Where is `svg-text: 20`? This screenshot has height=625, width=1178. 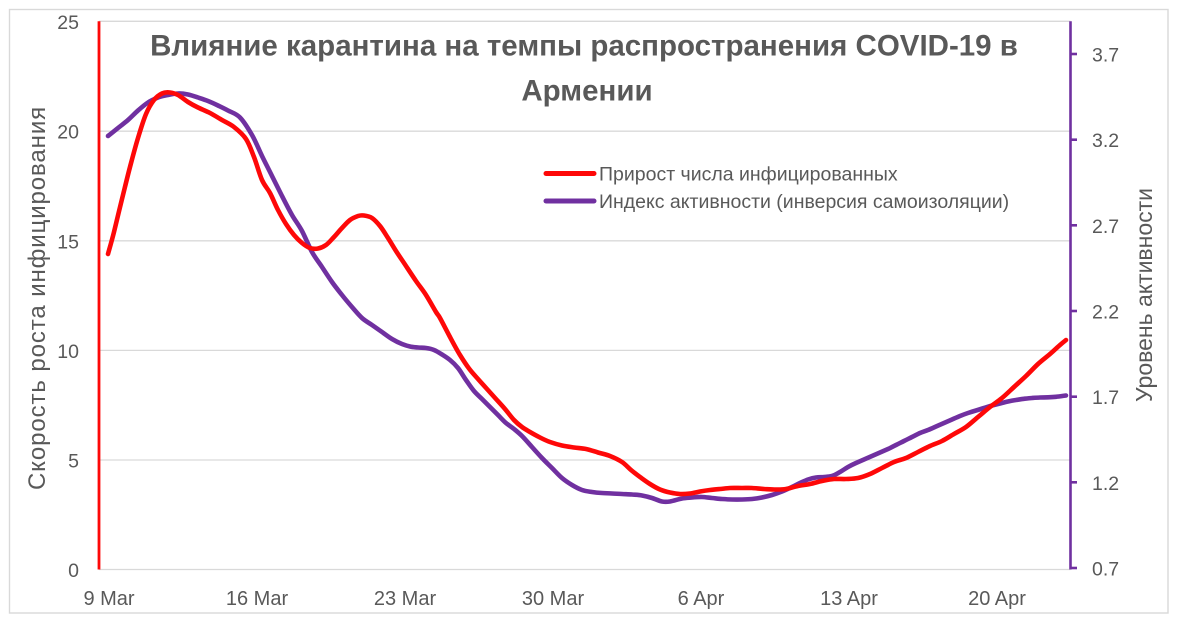
svg-text: 20 is located at coordinates (68, 133).